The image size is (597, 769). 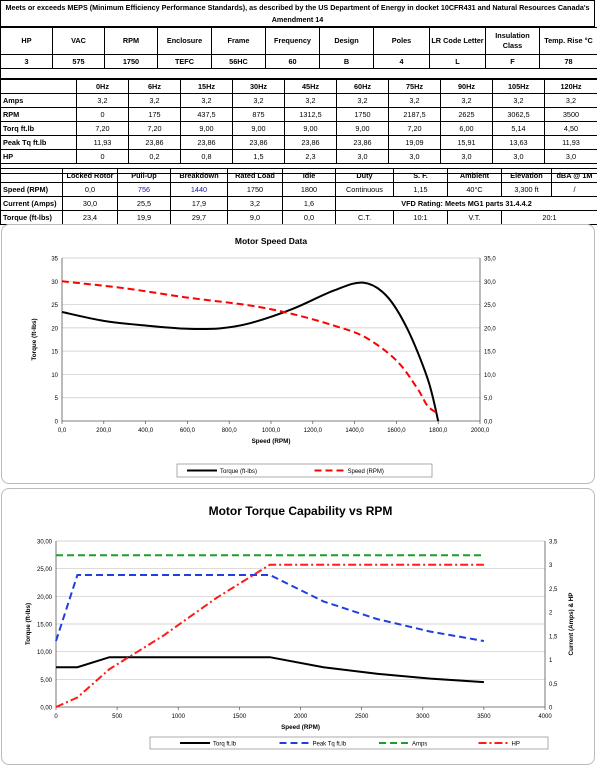 I want to click on spec-value: 1750, so click(x=131, y=62).